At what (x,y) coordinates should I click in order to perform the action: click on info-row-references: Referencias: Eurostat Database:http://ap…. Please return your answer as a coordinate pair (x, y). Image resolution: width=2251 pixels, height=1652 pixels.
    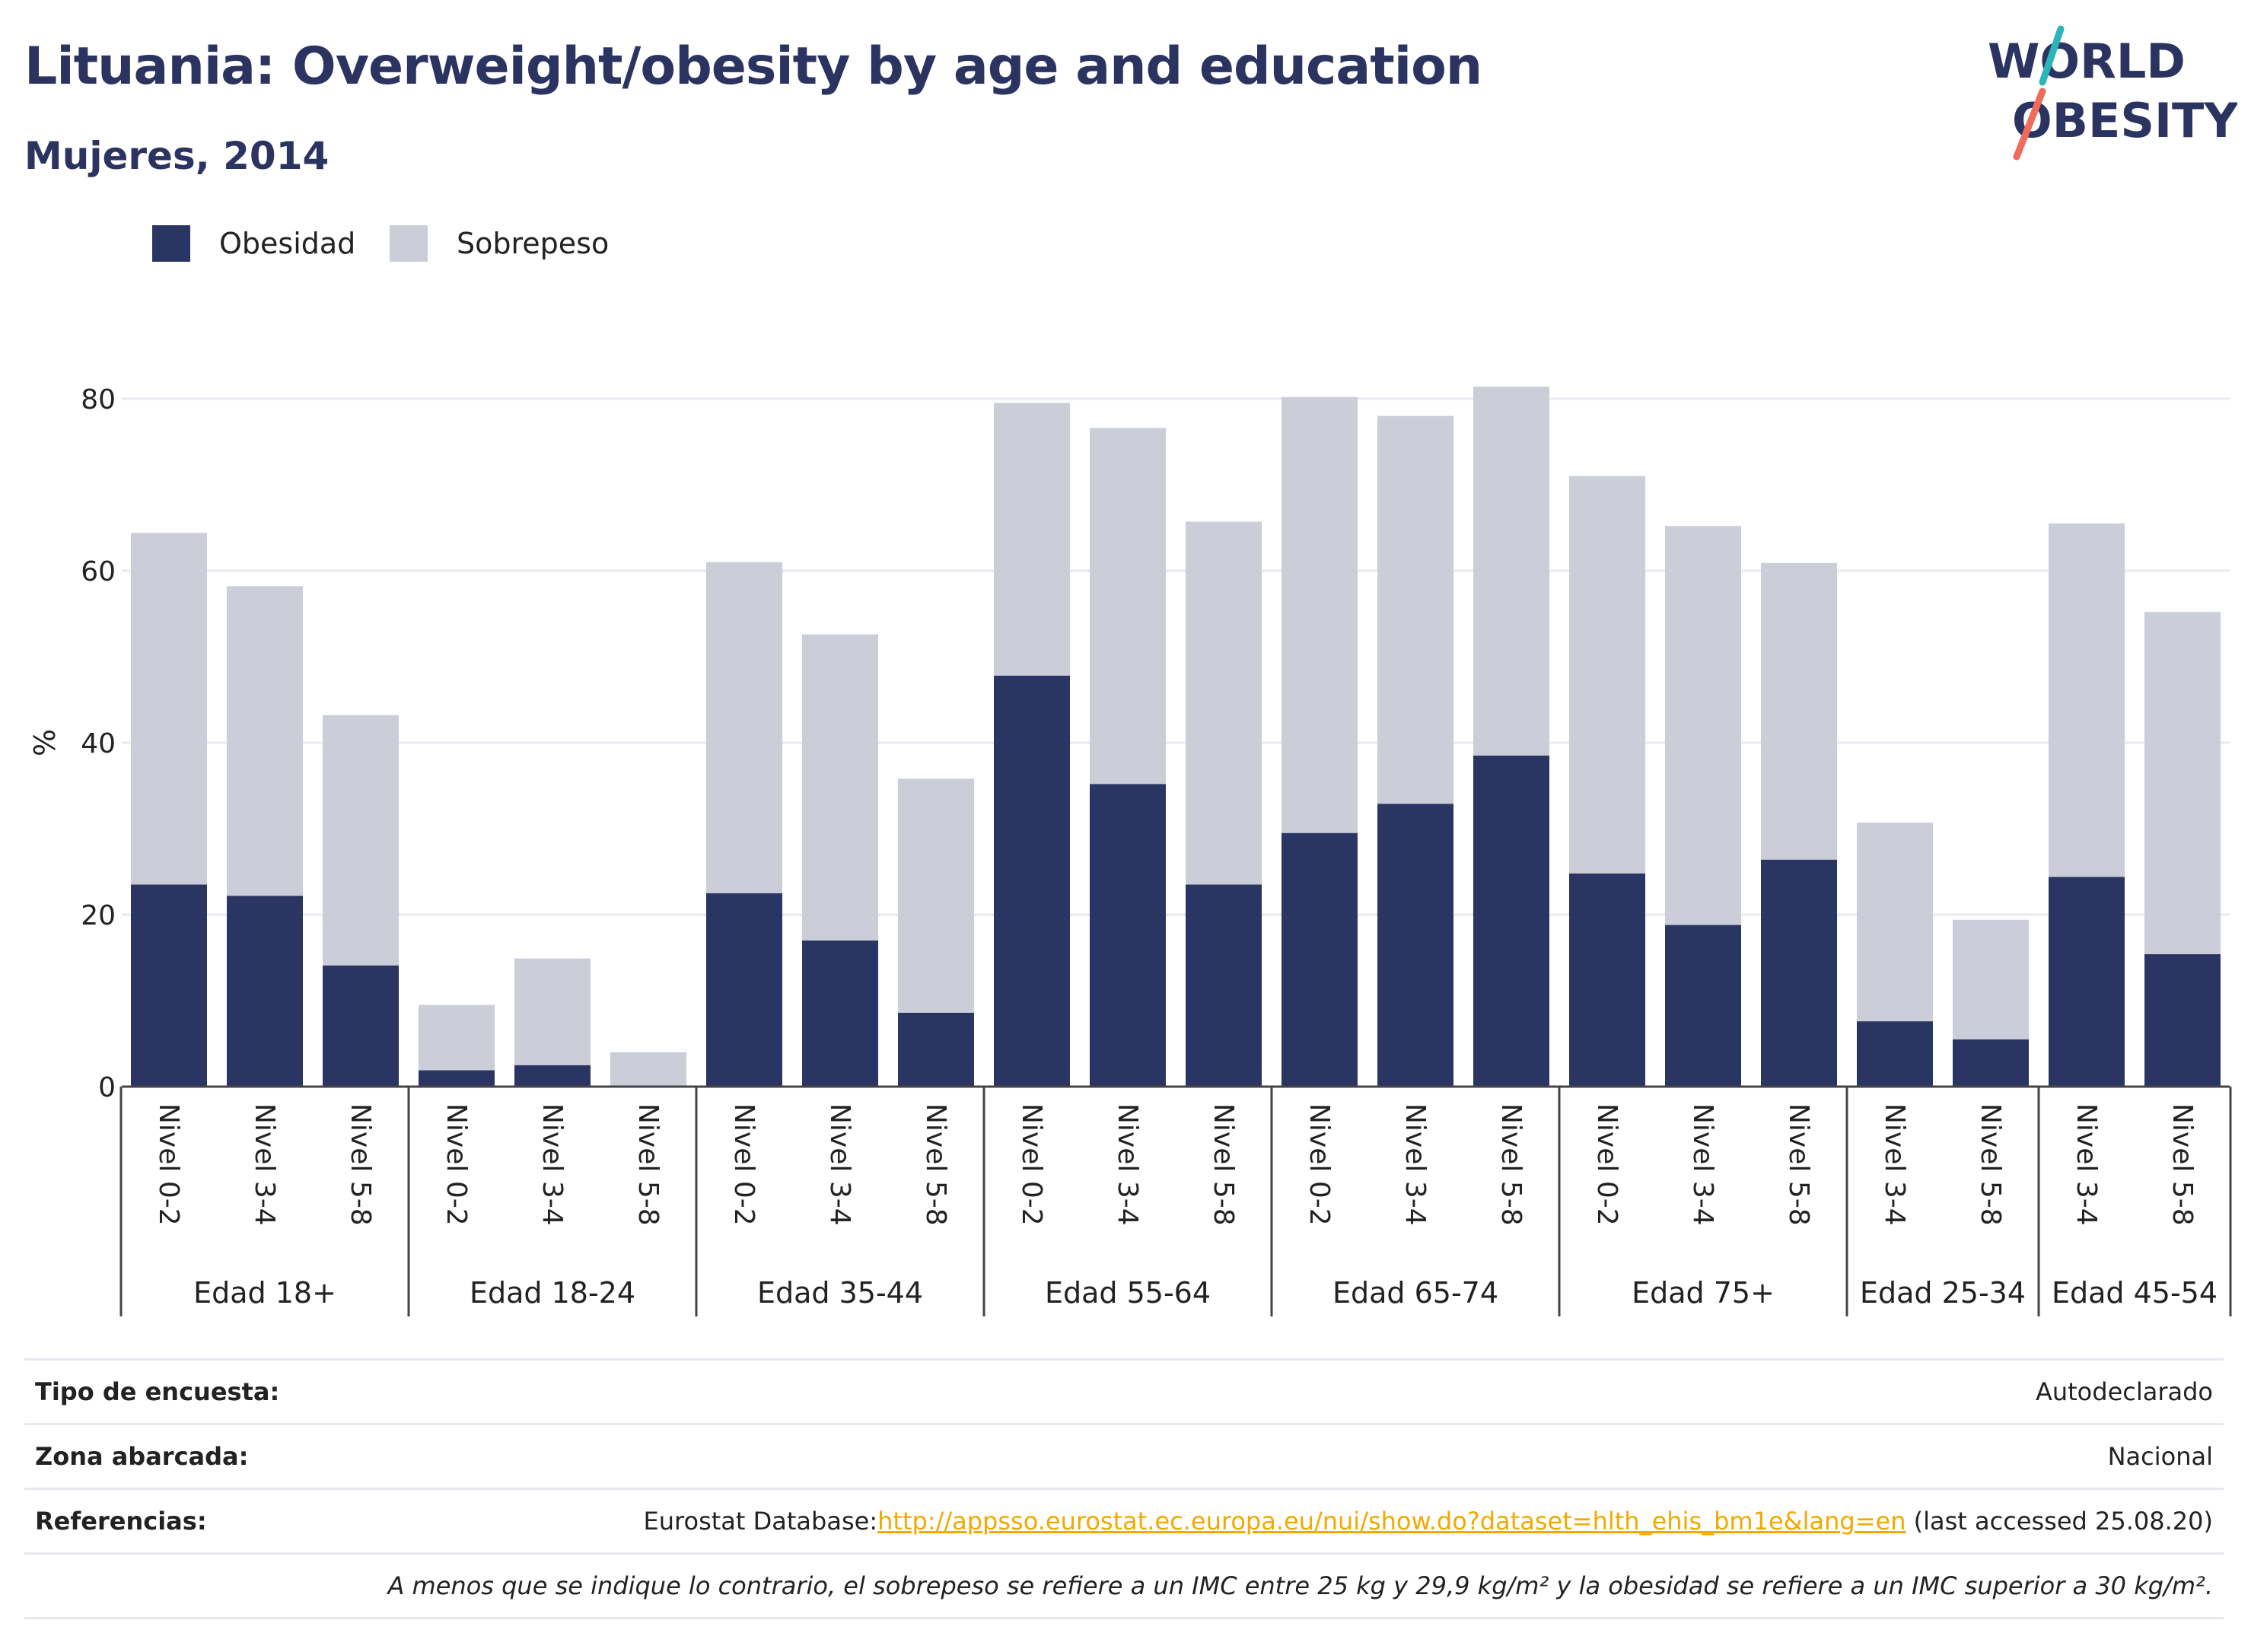
    Looking at the image, I should click on (1124, 1520).